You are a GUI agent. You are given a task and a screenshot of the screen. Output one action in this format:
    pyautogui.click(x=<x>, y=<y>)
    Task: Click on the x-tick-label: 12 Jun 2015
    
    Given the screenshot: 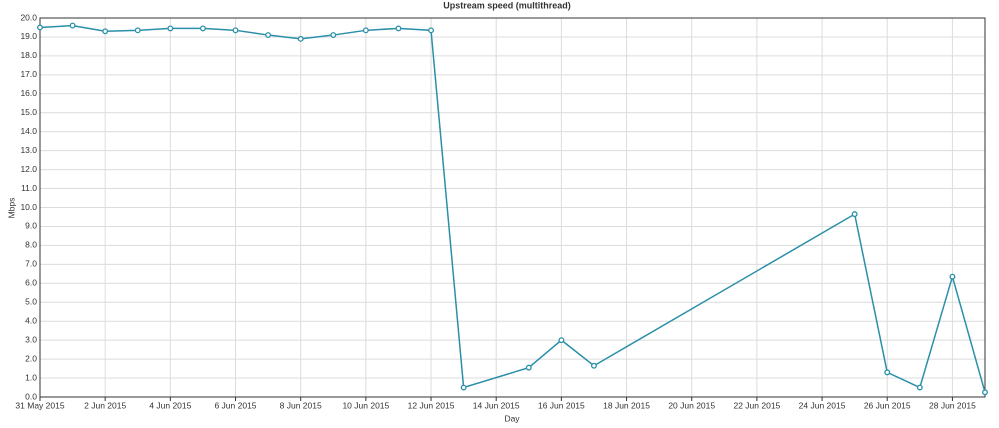 What is the action you would take?
    pyautogui.click(x=431, y=405)
    